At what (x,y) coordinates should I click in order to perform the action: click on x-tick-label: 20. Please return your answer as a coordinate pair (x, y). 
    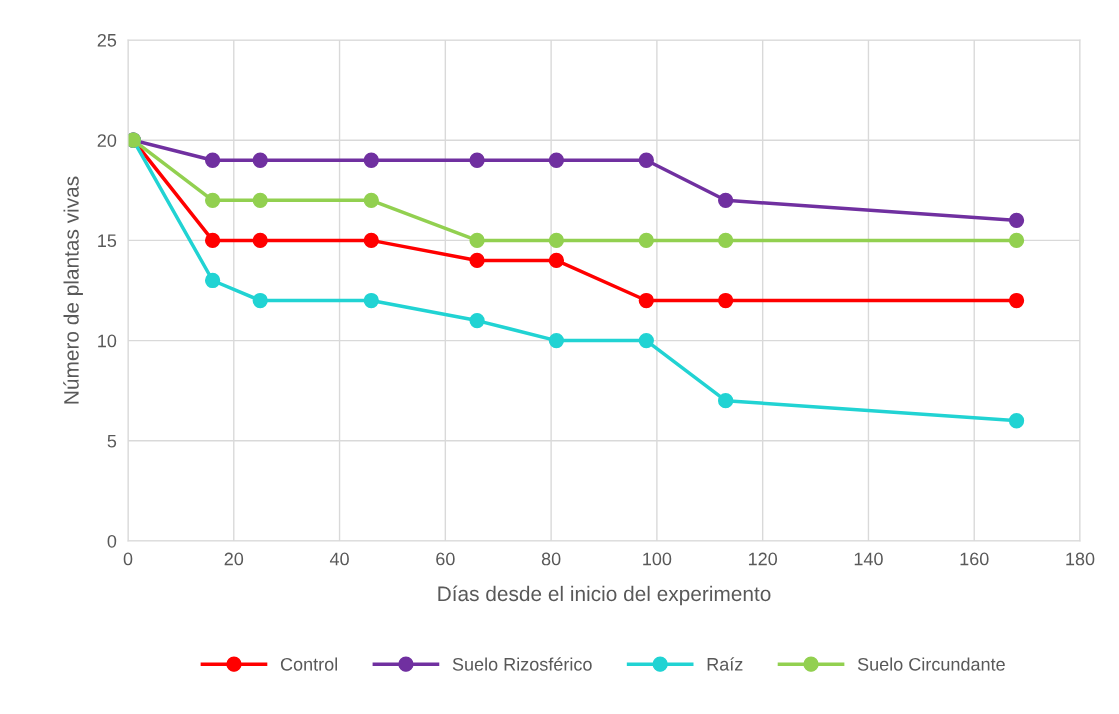
    Looking at the image, I should click on (234, 559).